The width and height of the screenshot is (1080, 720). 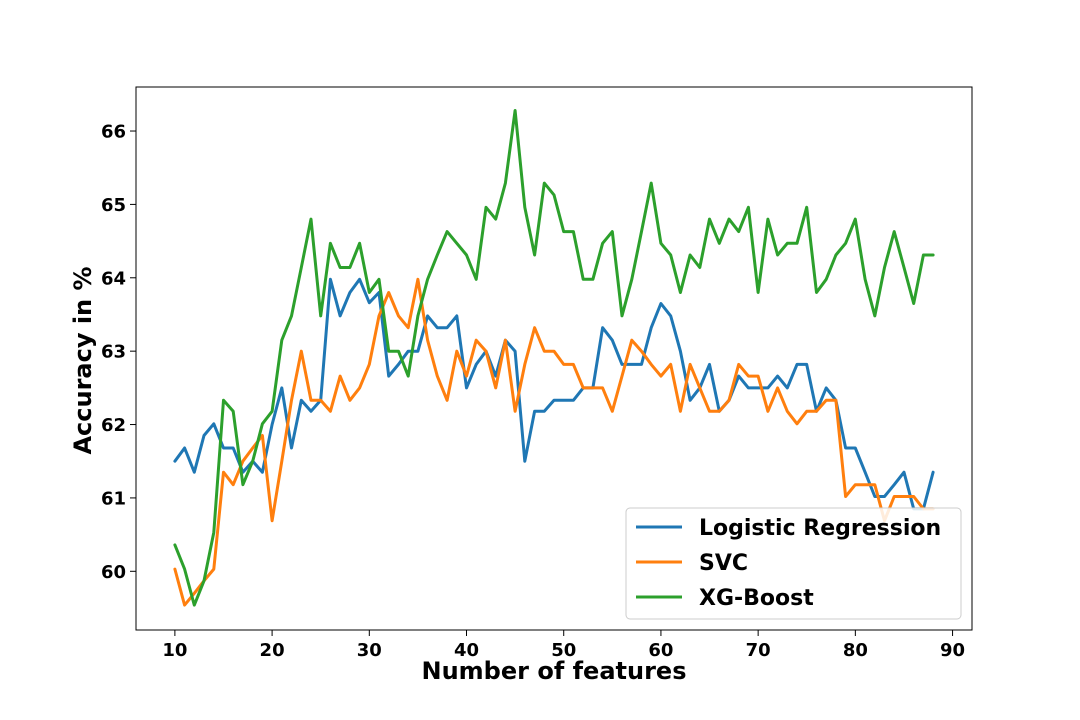 I want to click on y-tick-label: 62, so click(x=113, y=425).